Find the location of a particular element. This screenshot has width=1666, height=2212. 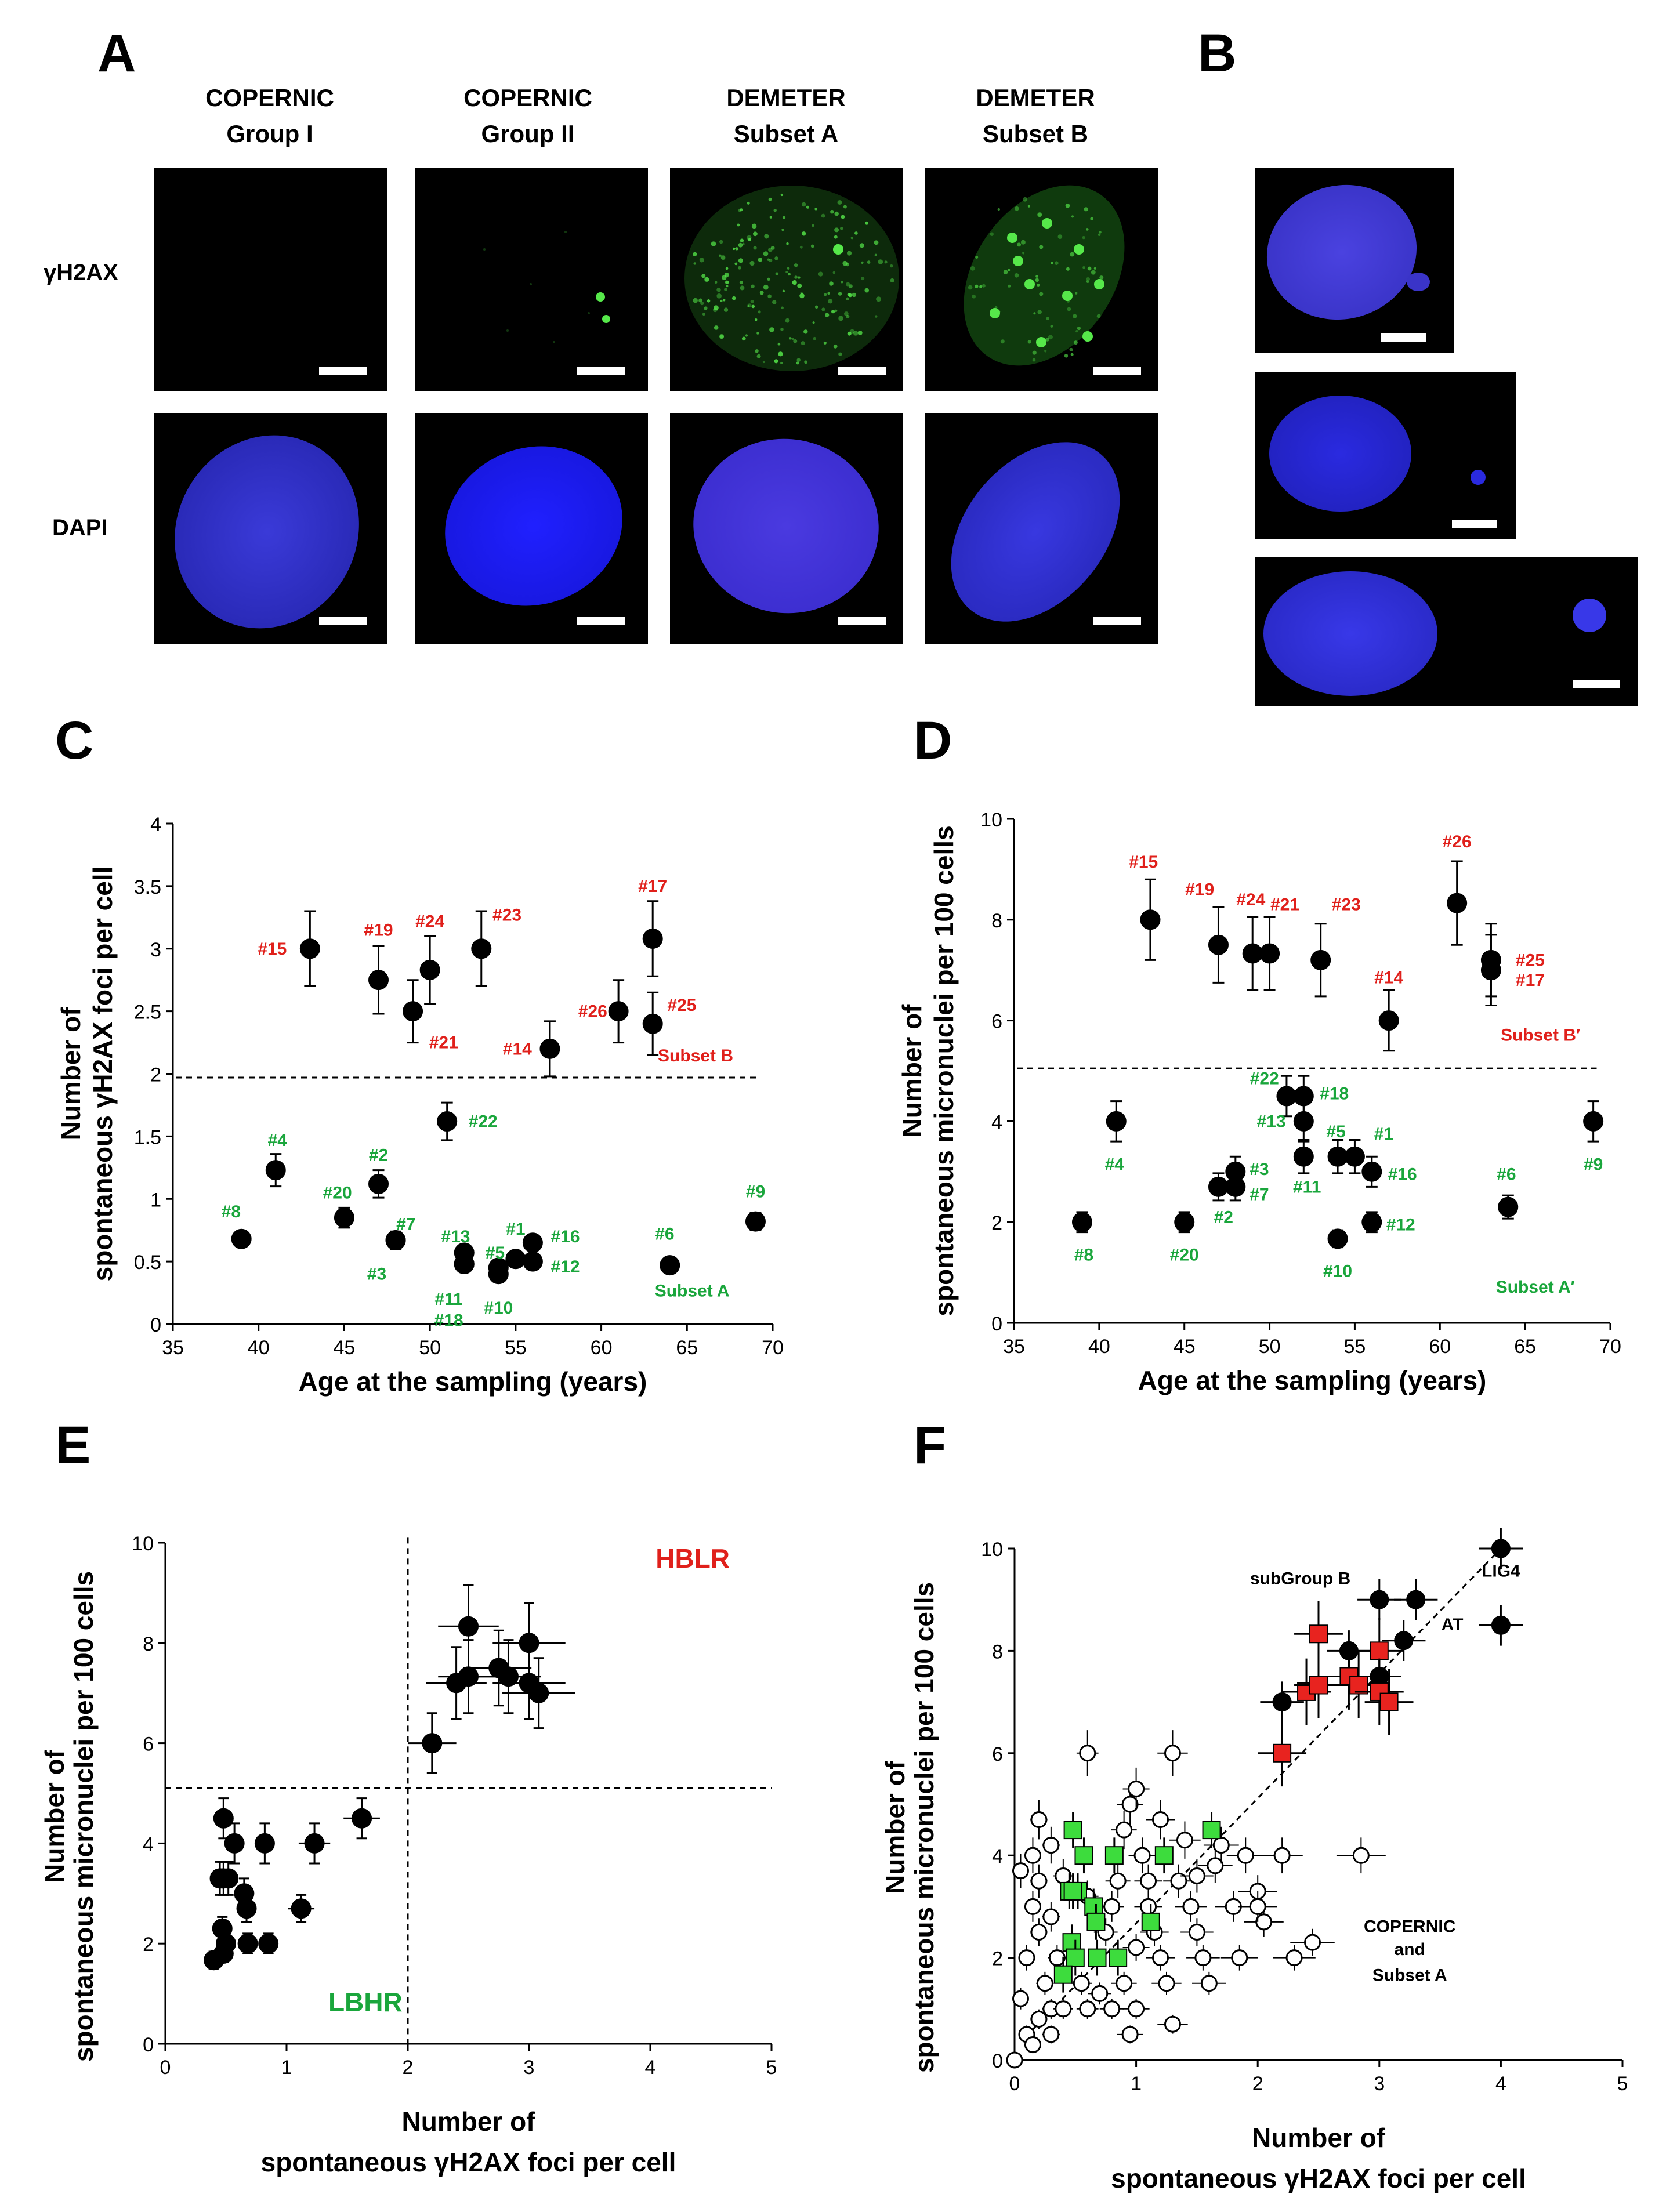

point-label: #18 is located at coordinates (448, 1320).